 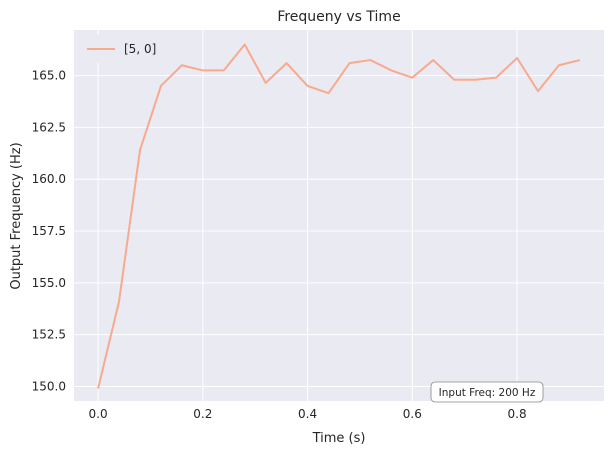 I want to click on y-tick-label: 155.0, so click(x=49, y=283).